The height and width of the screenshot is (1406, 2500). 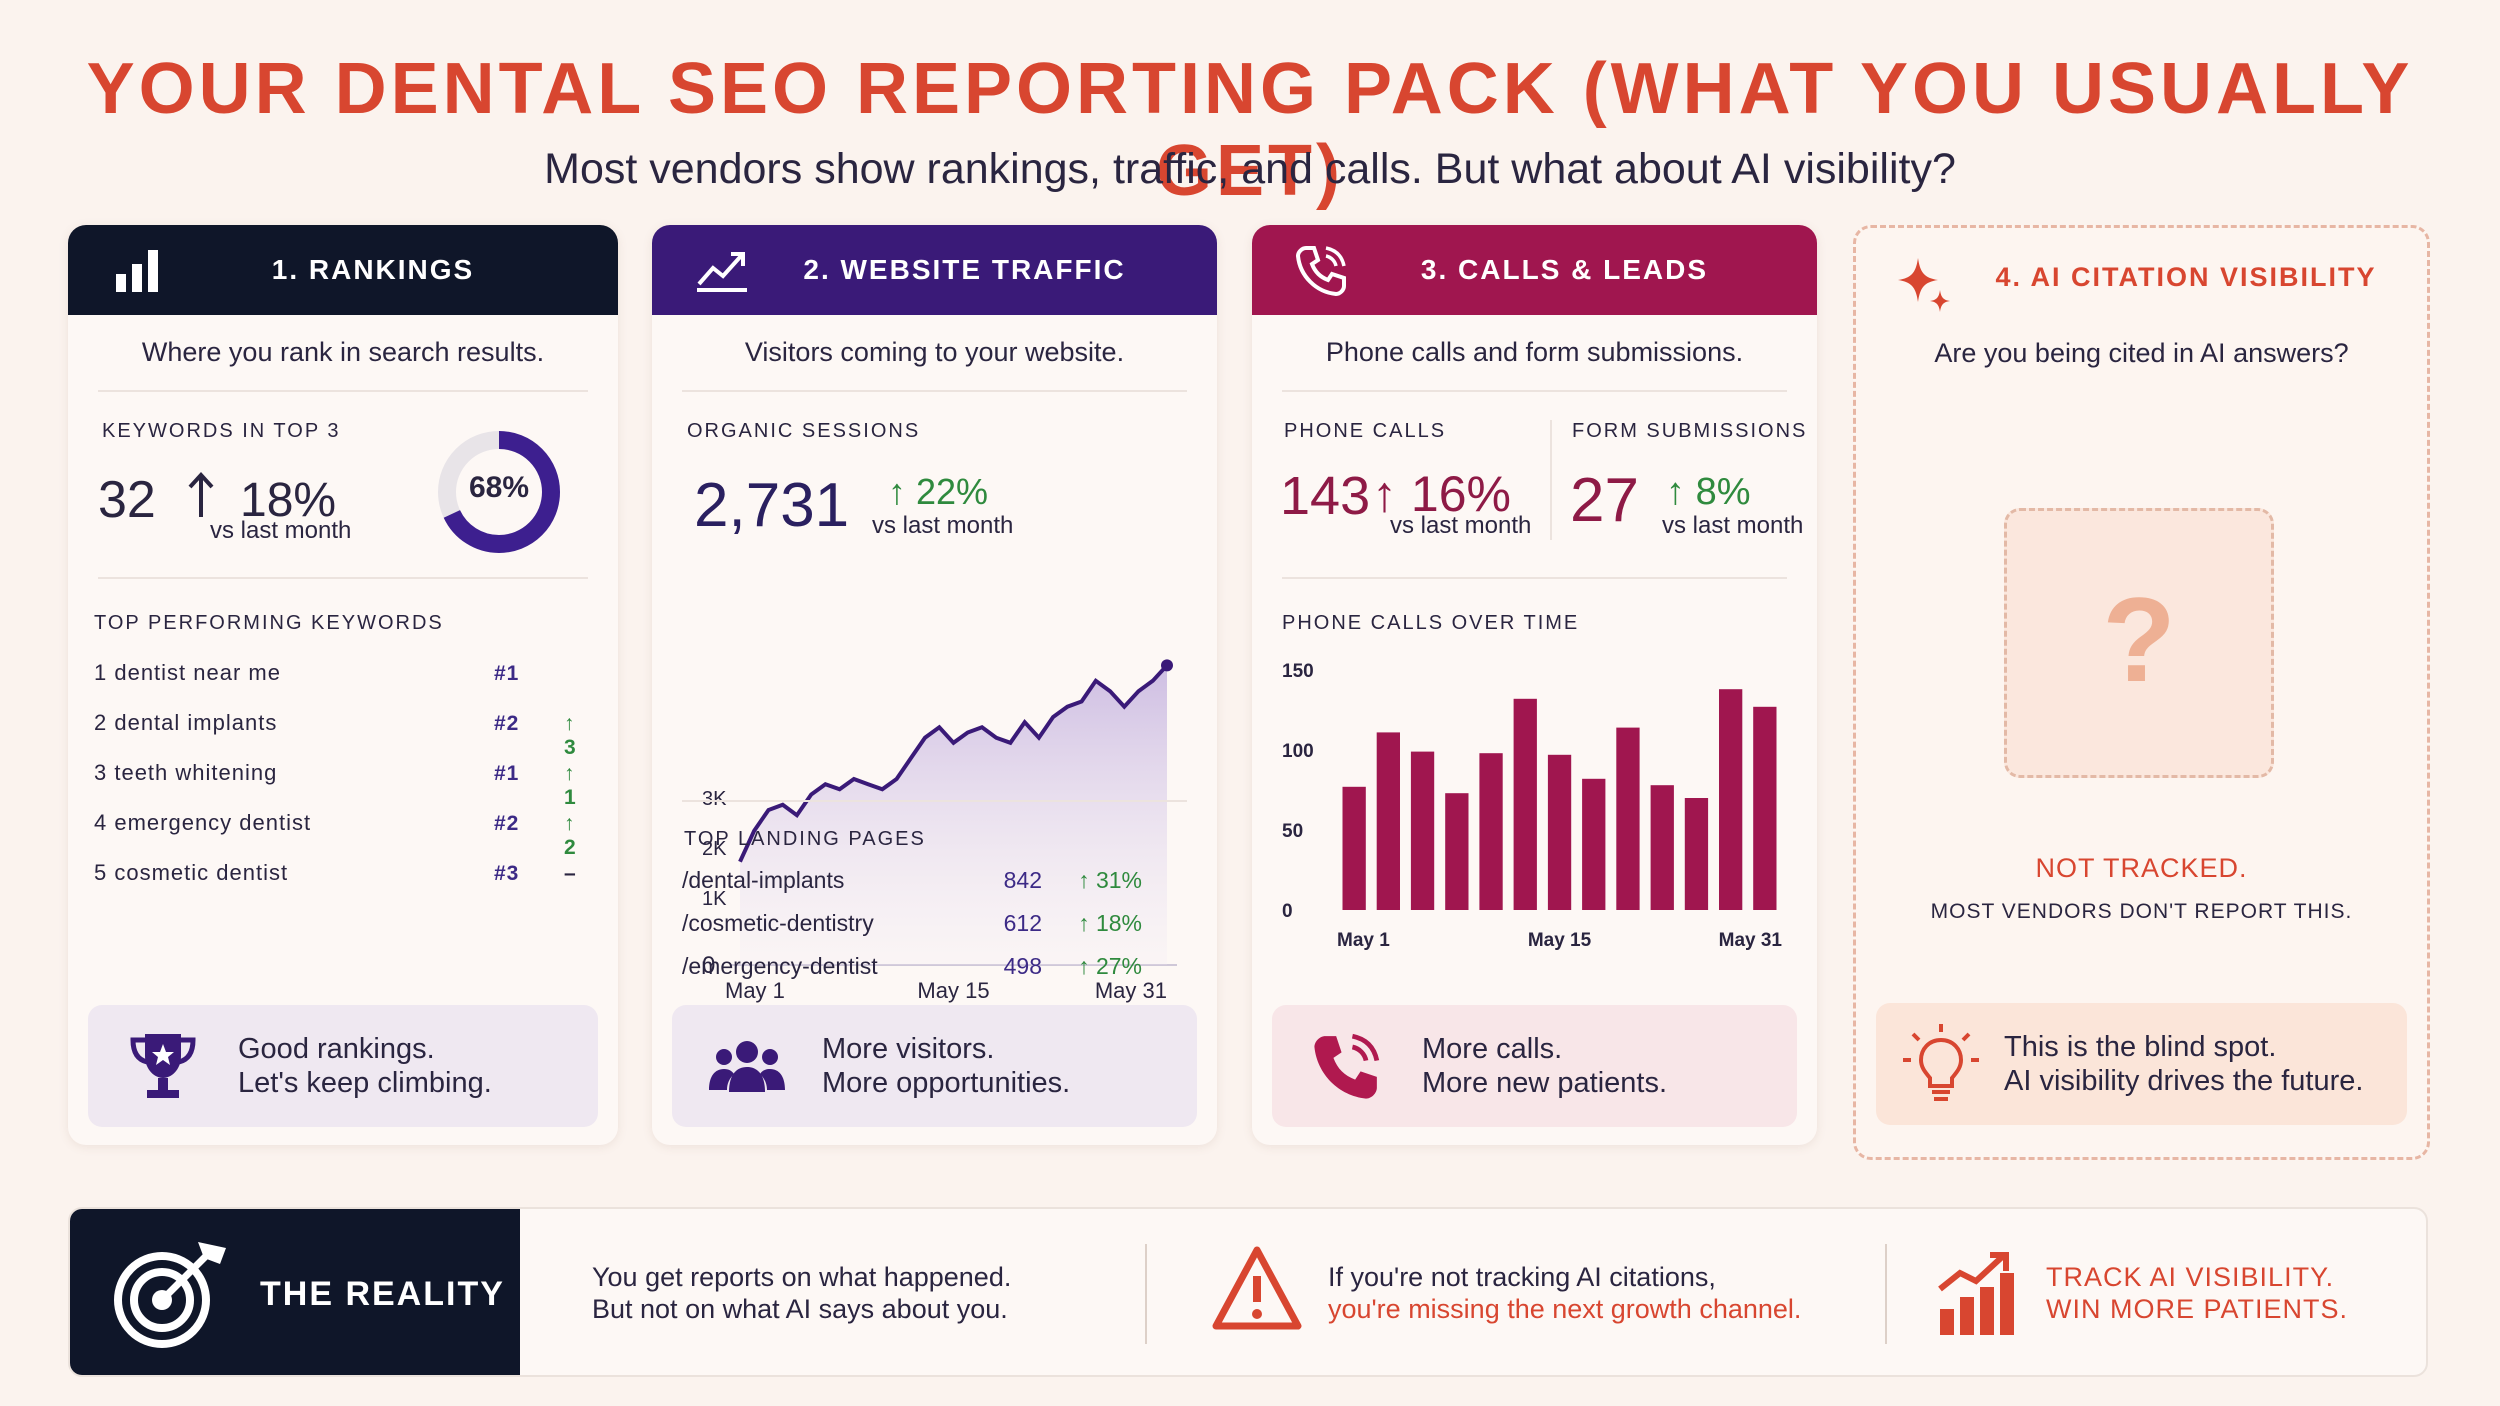 I want to click on landing-page-change: ↑ 31%, so click(x=1110, y=880).